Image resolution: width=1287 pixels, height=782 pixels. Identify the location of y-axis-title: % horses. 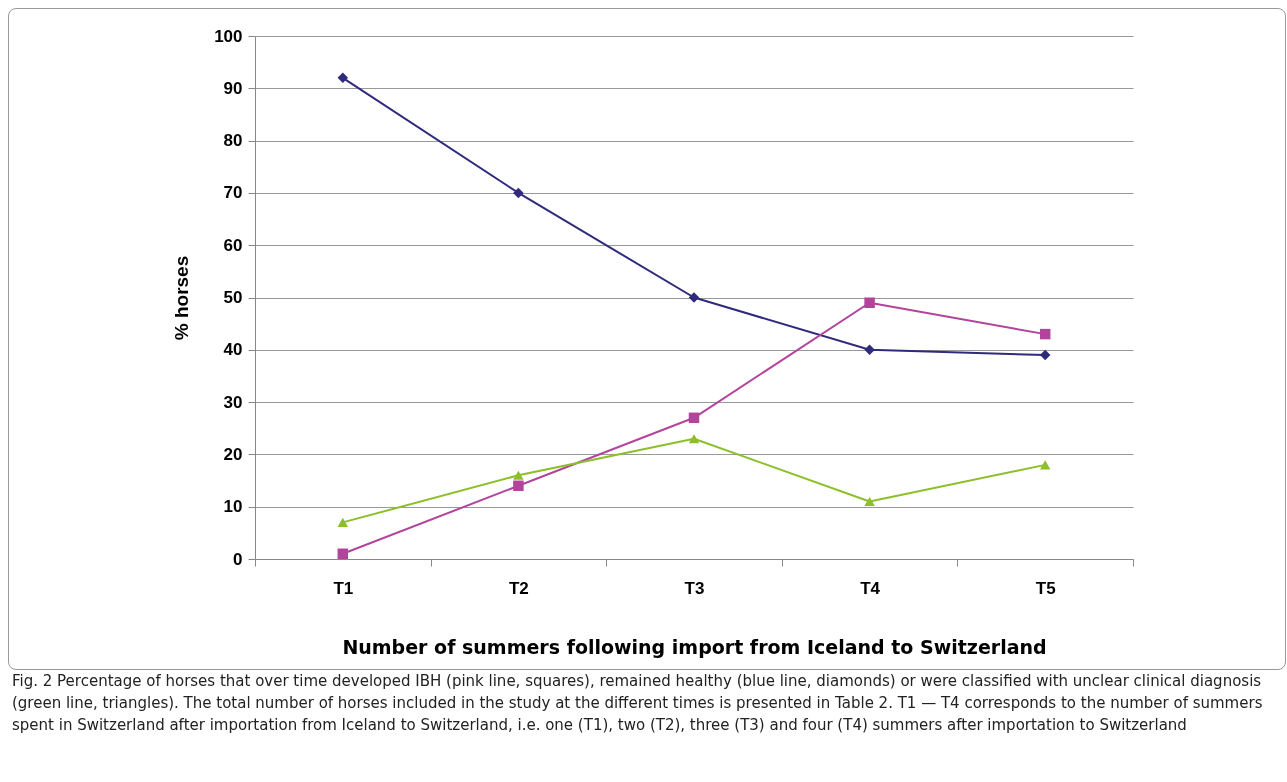
(182, 298).